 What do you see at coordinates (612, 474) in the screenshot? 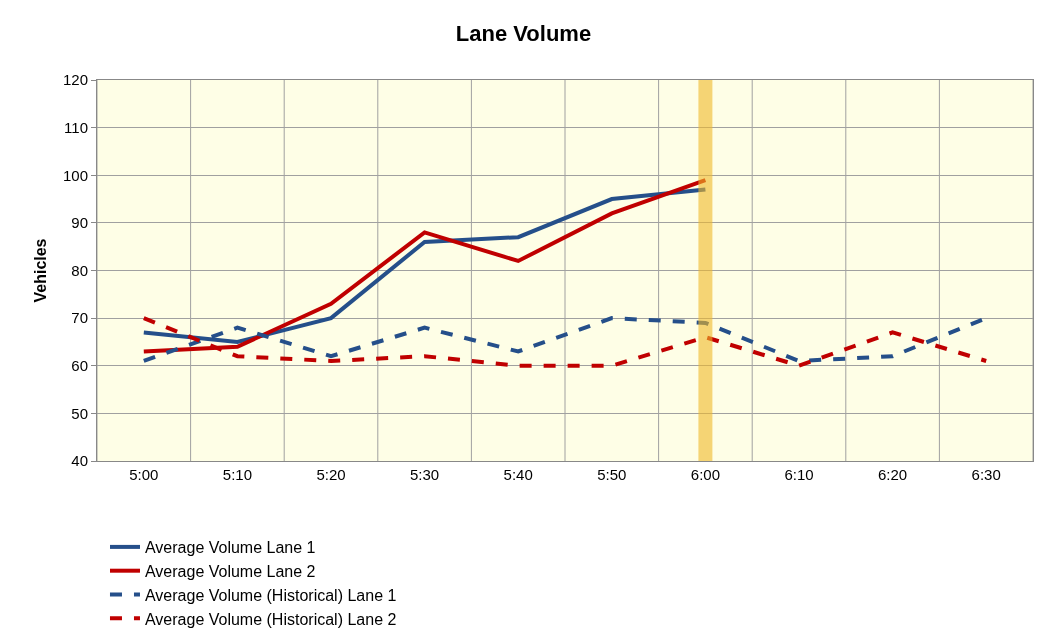
I see `x-tick-label: 5:50` at bounding box center [612, 474].